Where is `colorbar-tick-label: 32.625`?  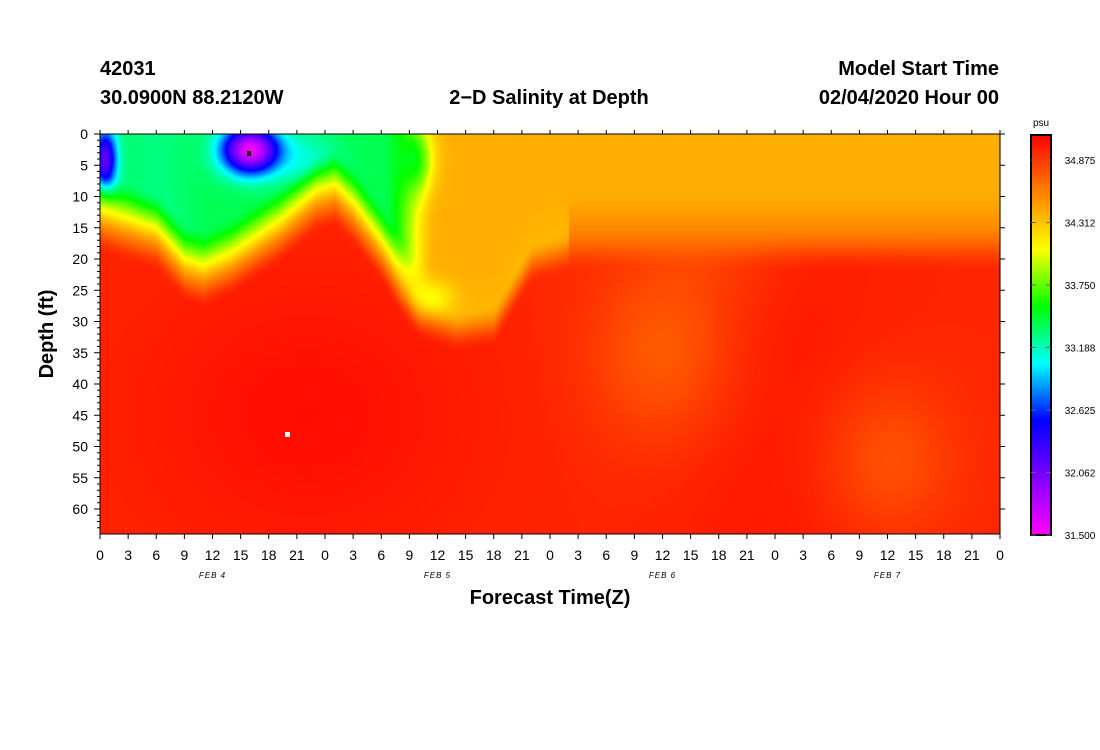
colorbar-tick-label: 32.625 is located at coordinates (1080, 411).